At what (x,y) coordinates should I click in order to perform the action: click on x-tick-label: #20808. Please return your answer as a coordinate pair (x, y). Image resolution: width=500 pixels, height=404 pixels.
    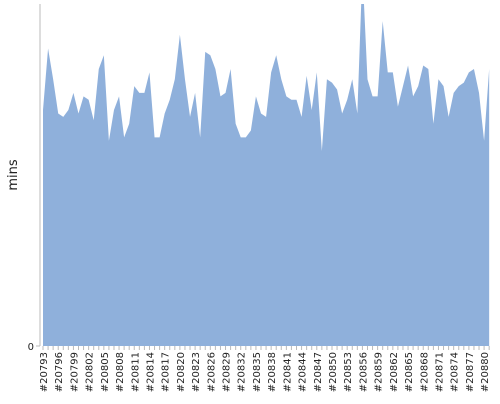
    Looking at the image, I should click on (120, 372).